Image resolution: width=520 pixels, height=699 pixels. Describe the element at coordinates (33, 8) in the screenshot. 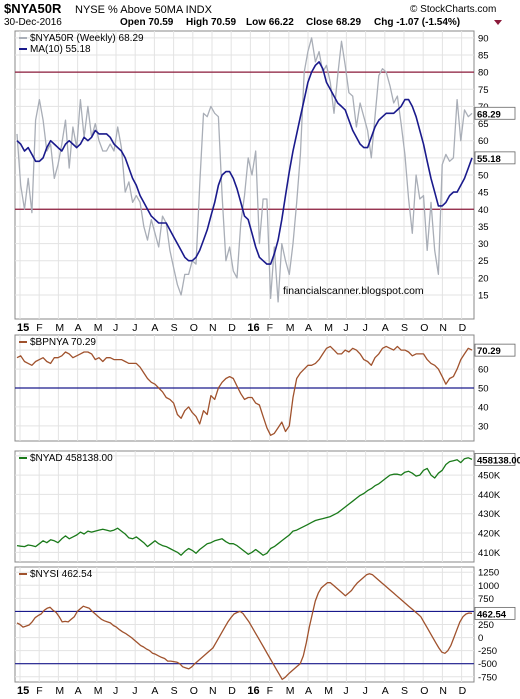

I see `symbol-title: $NYA50R` at that location.